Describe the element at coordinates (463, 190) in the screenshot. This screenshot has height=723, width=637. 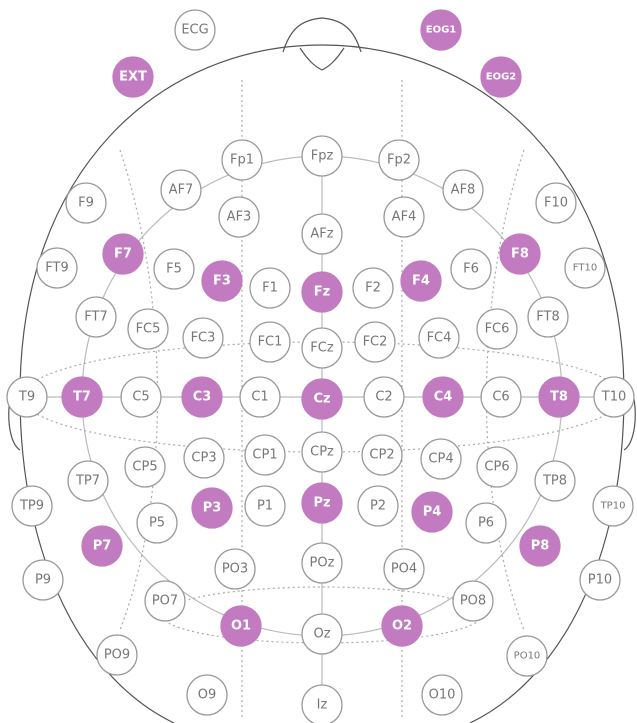
I see `electrode-label: AF8` at that location.